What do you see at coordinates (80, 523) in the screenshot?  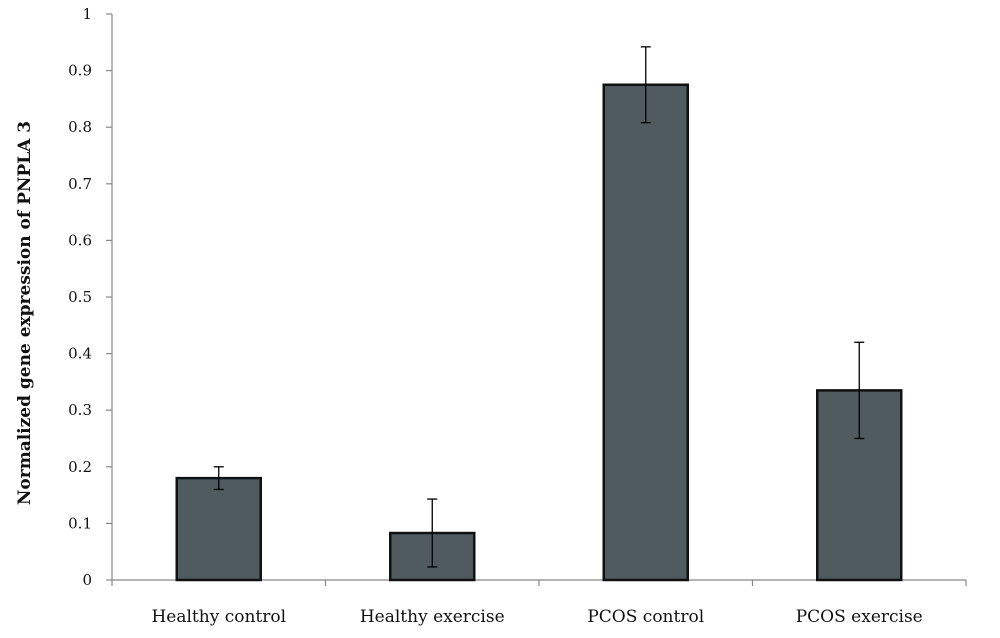 I see `y-tick-label: 0.1` at bounding box center [80, 523].